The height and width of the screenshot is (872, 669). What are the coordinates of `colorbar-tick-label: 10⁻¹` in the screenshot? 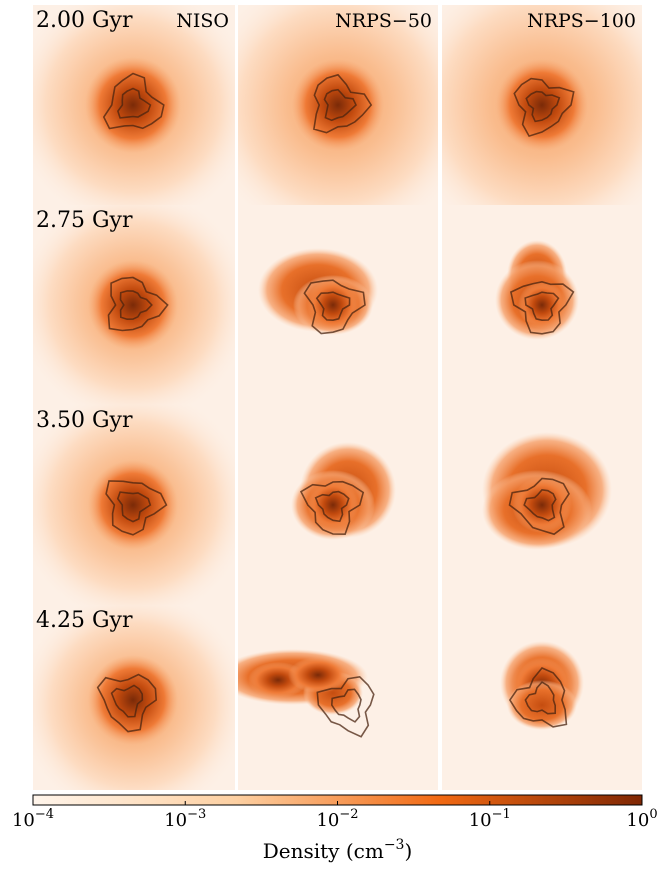 It's located at (490, 819).